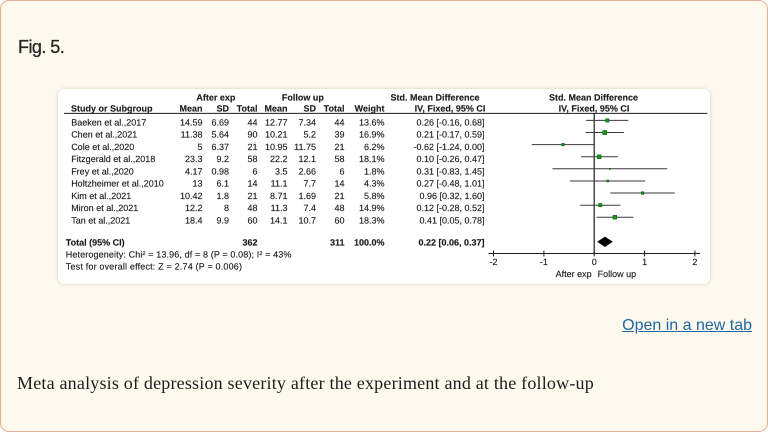  What do you see at coordinates (594, 262) in the screenshot?
I see `svg-text: 0` at bounding box center [594, 262].